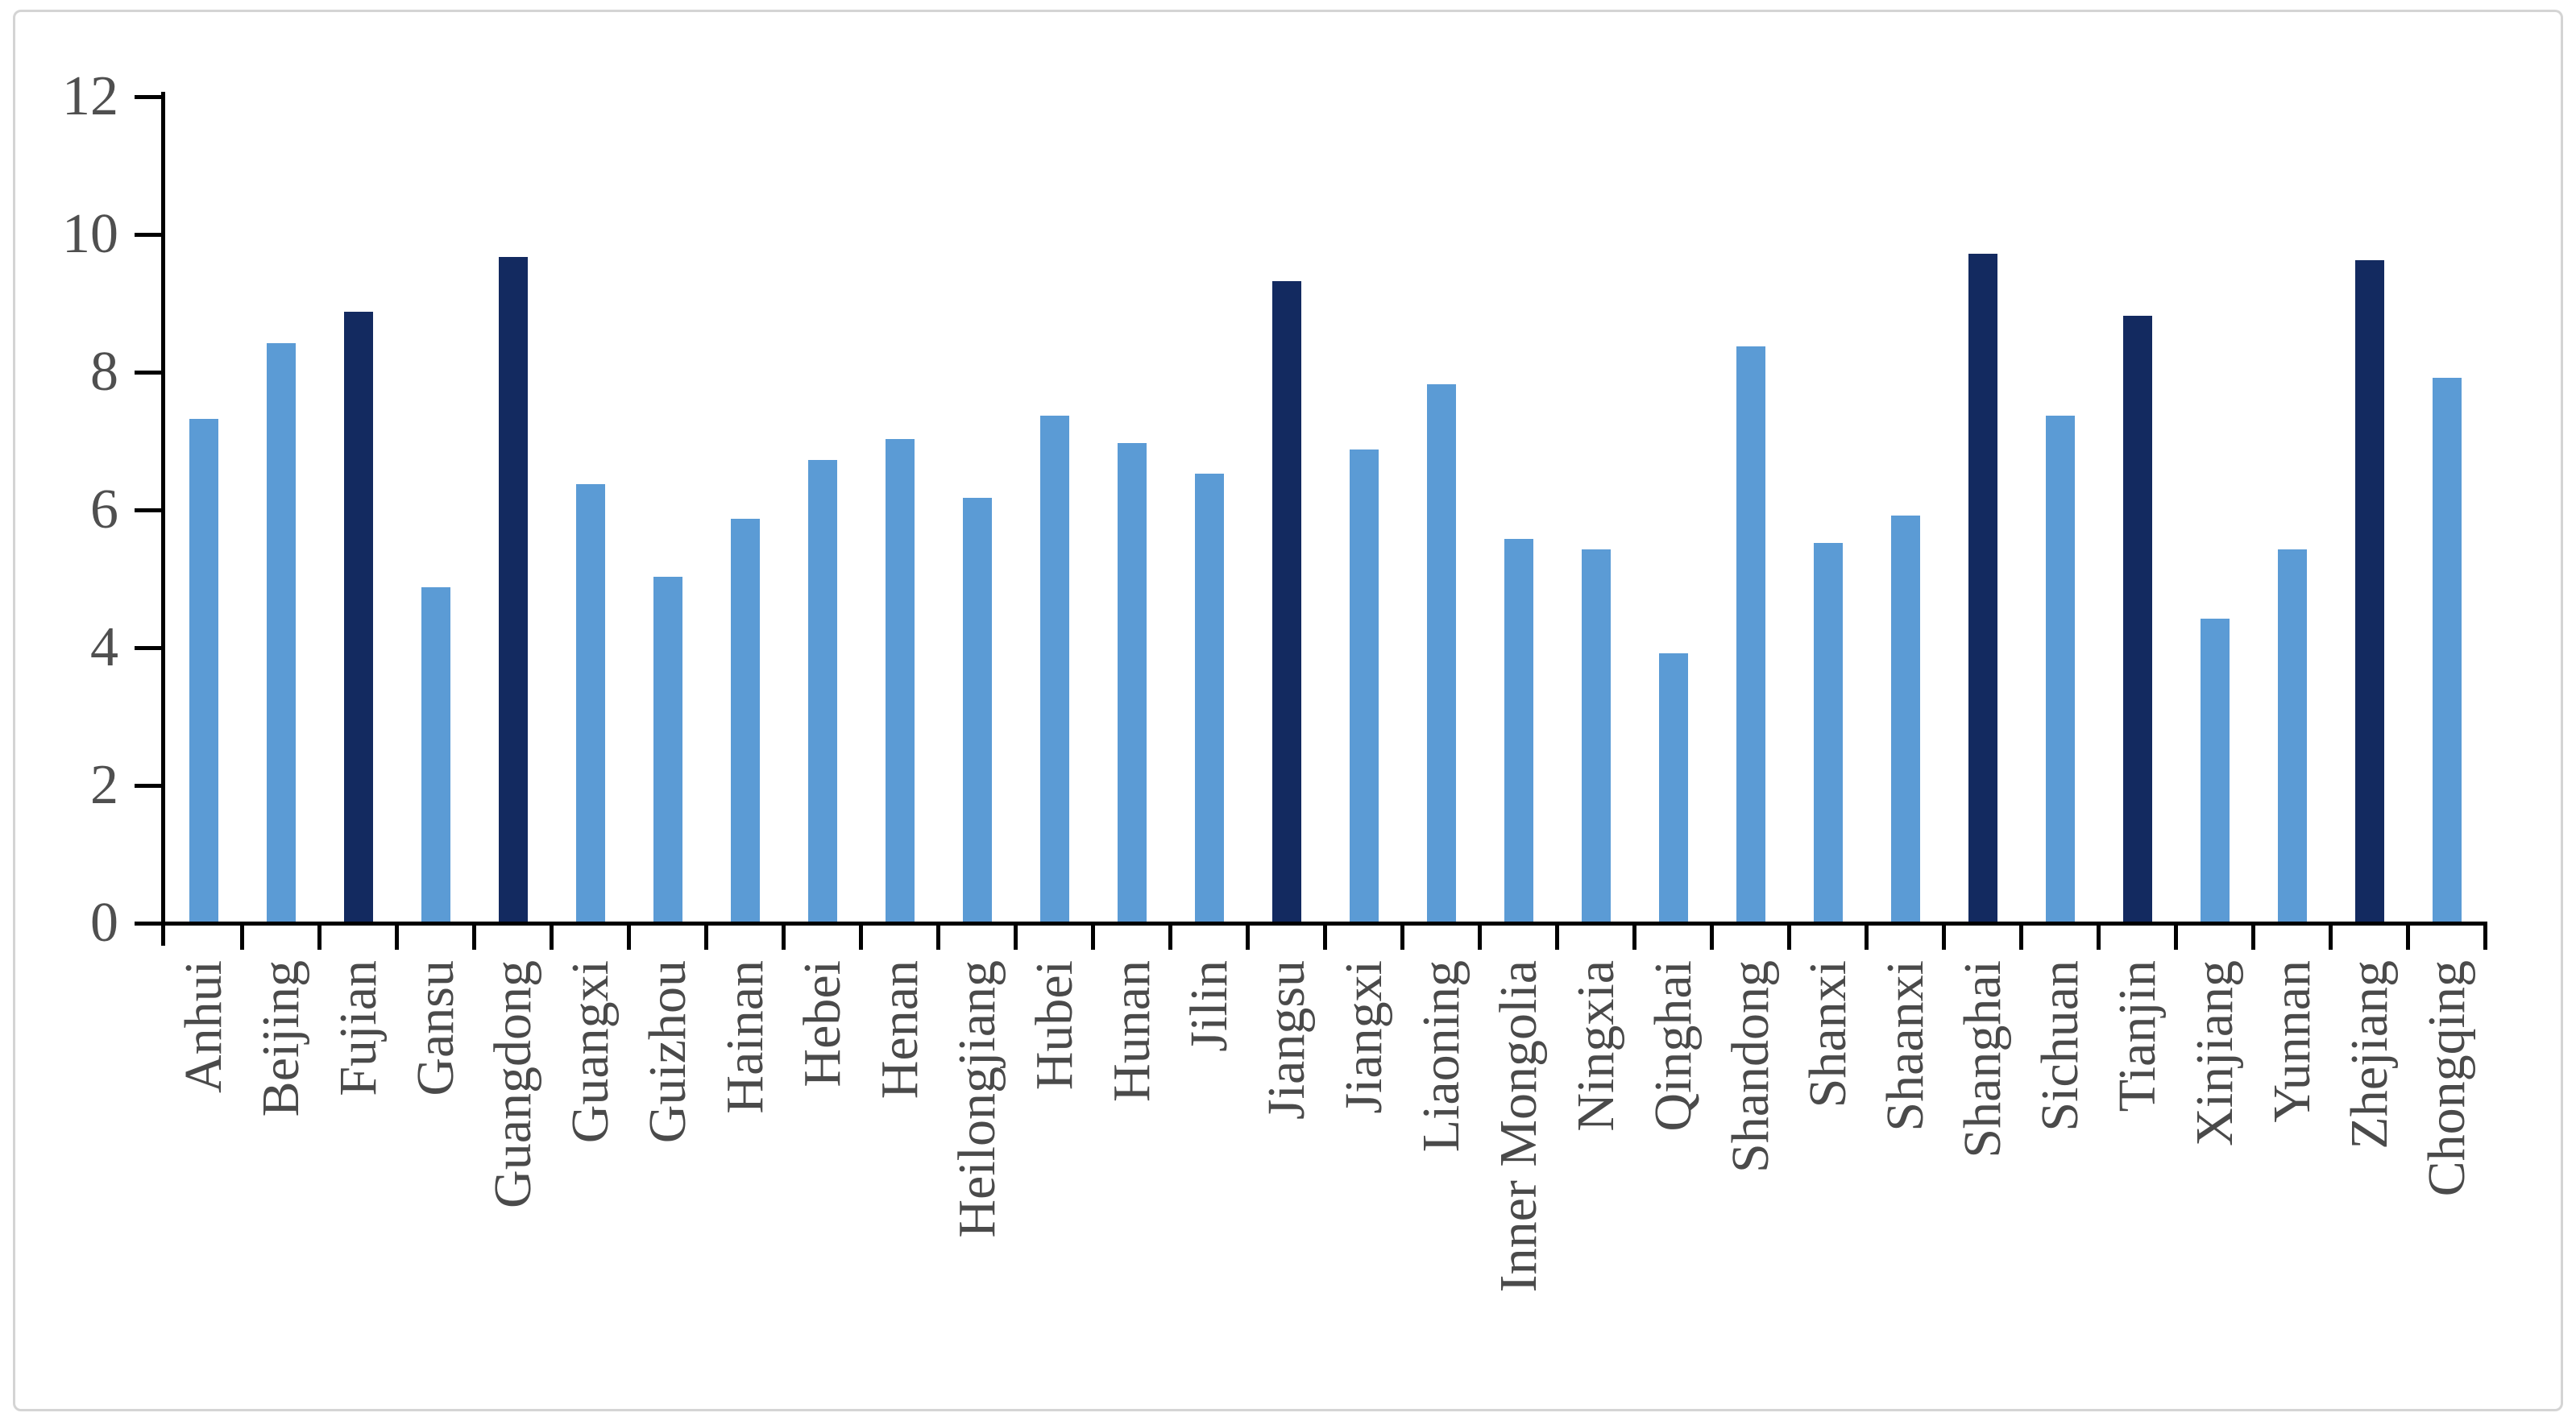 This screenshot has height=1421, width=2576. Describe the element at coordinates (1311, 924) in the screenshot. I see `x-axis-line` at that location.